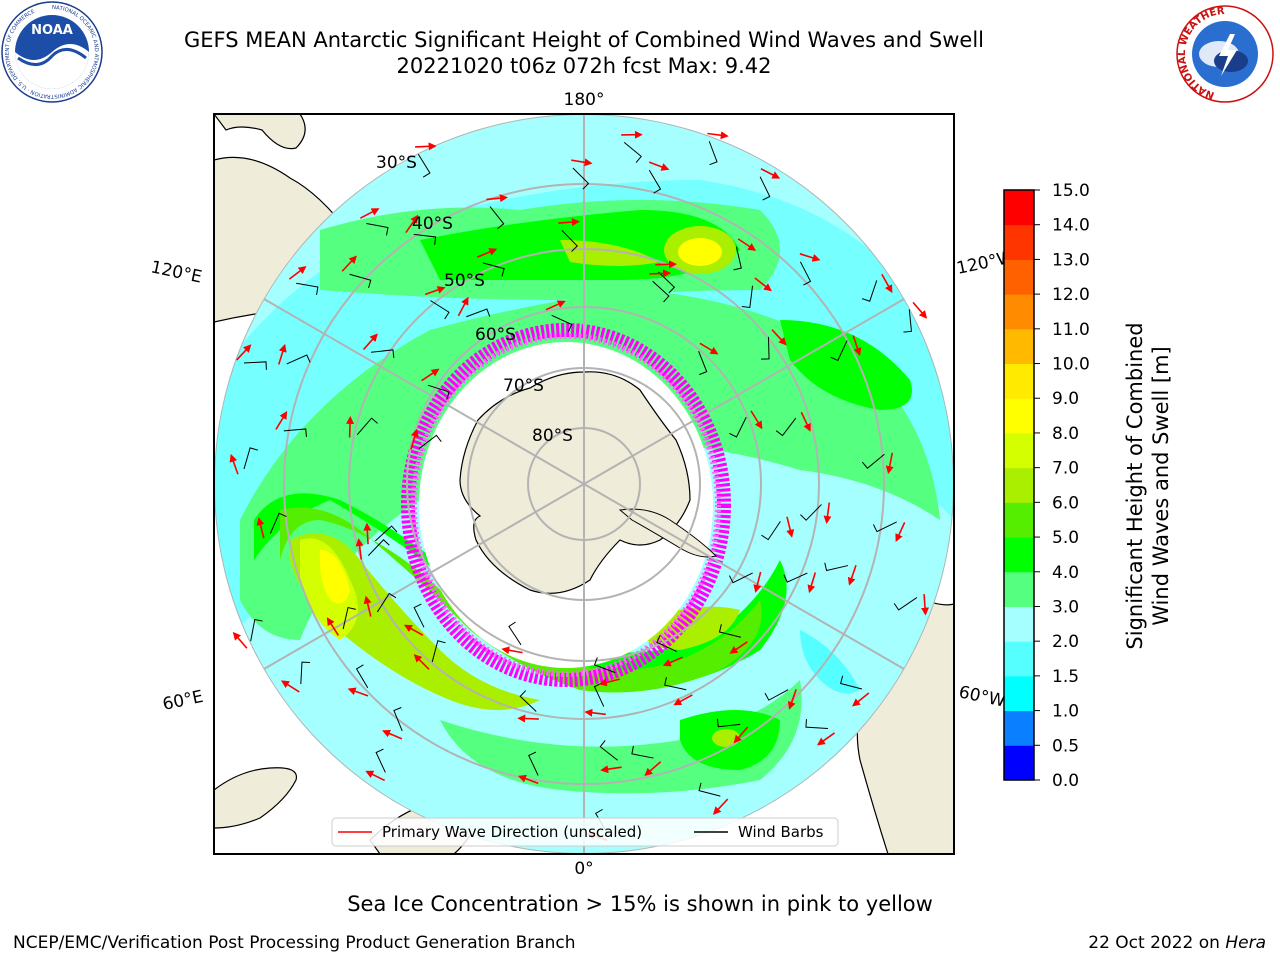 The height and width of the screenshot is (960, 1280). Describe the element at coordinates (1065, 434) in the screenshot. I see `colorbar-tick-label: 8.0` at that location.